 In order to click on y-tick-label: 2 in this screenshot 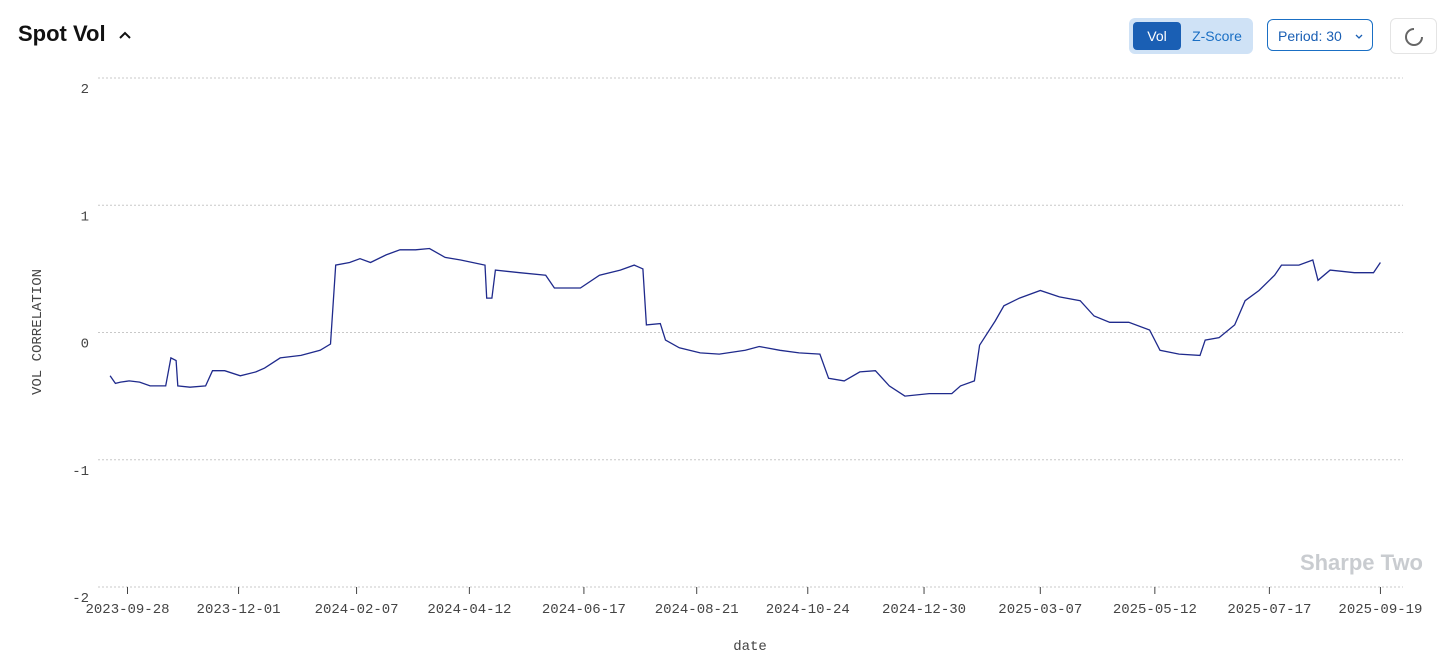, I will do `click(85, 90)`.